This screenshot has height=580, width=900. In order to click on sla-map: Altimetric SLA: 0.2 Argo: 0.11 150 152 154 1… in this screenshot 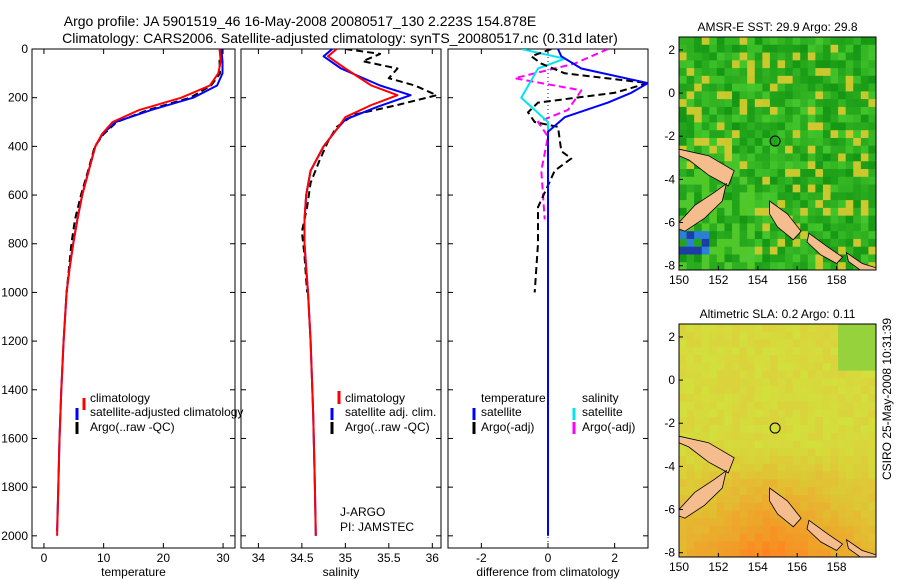, I will do `click(770, 440)`.